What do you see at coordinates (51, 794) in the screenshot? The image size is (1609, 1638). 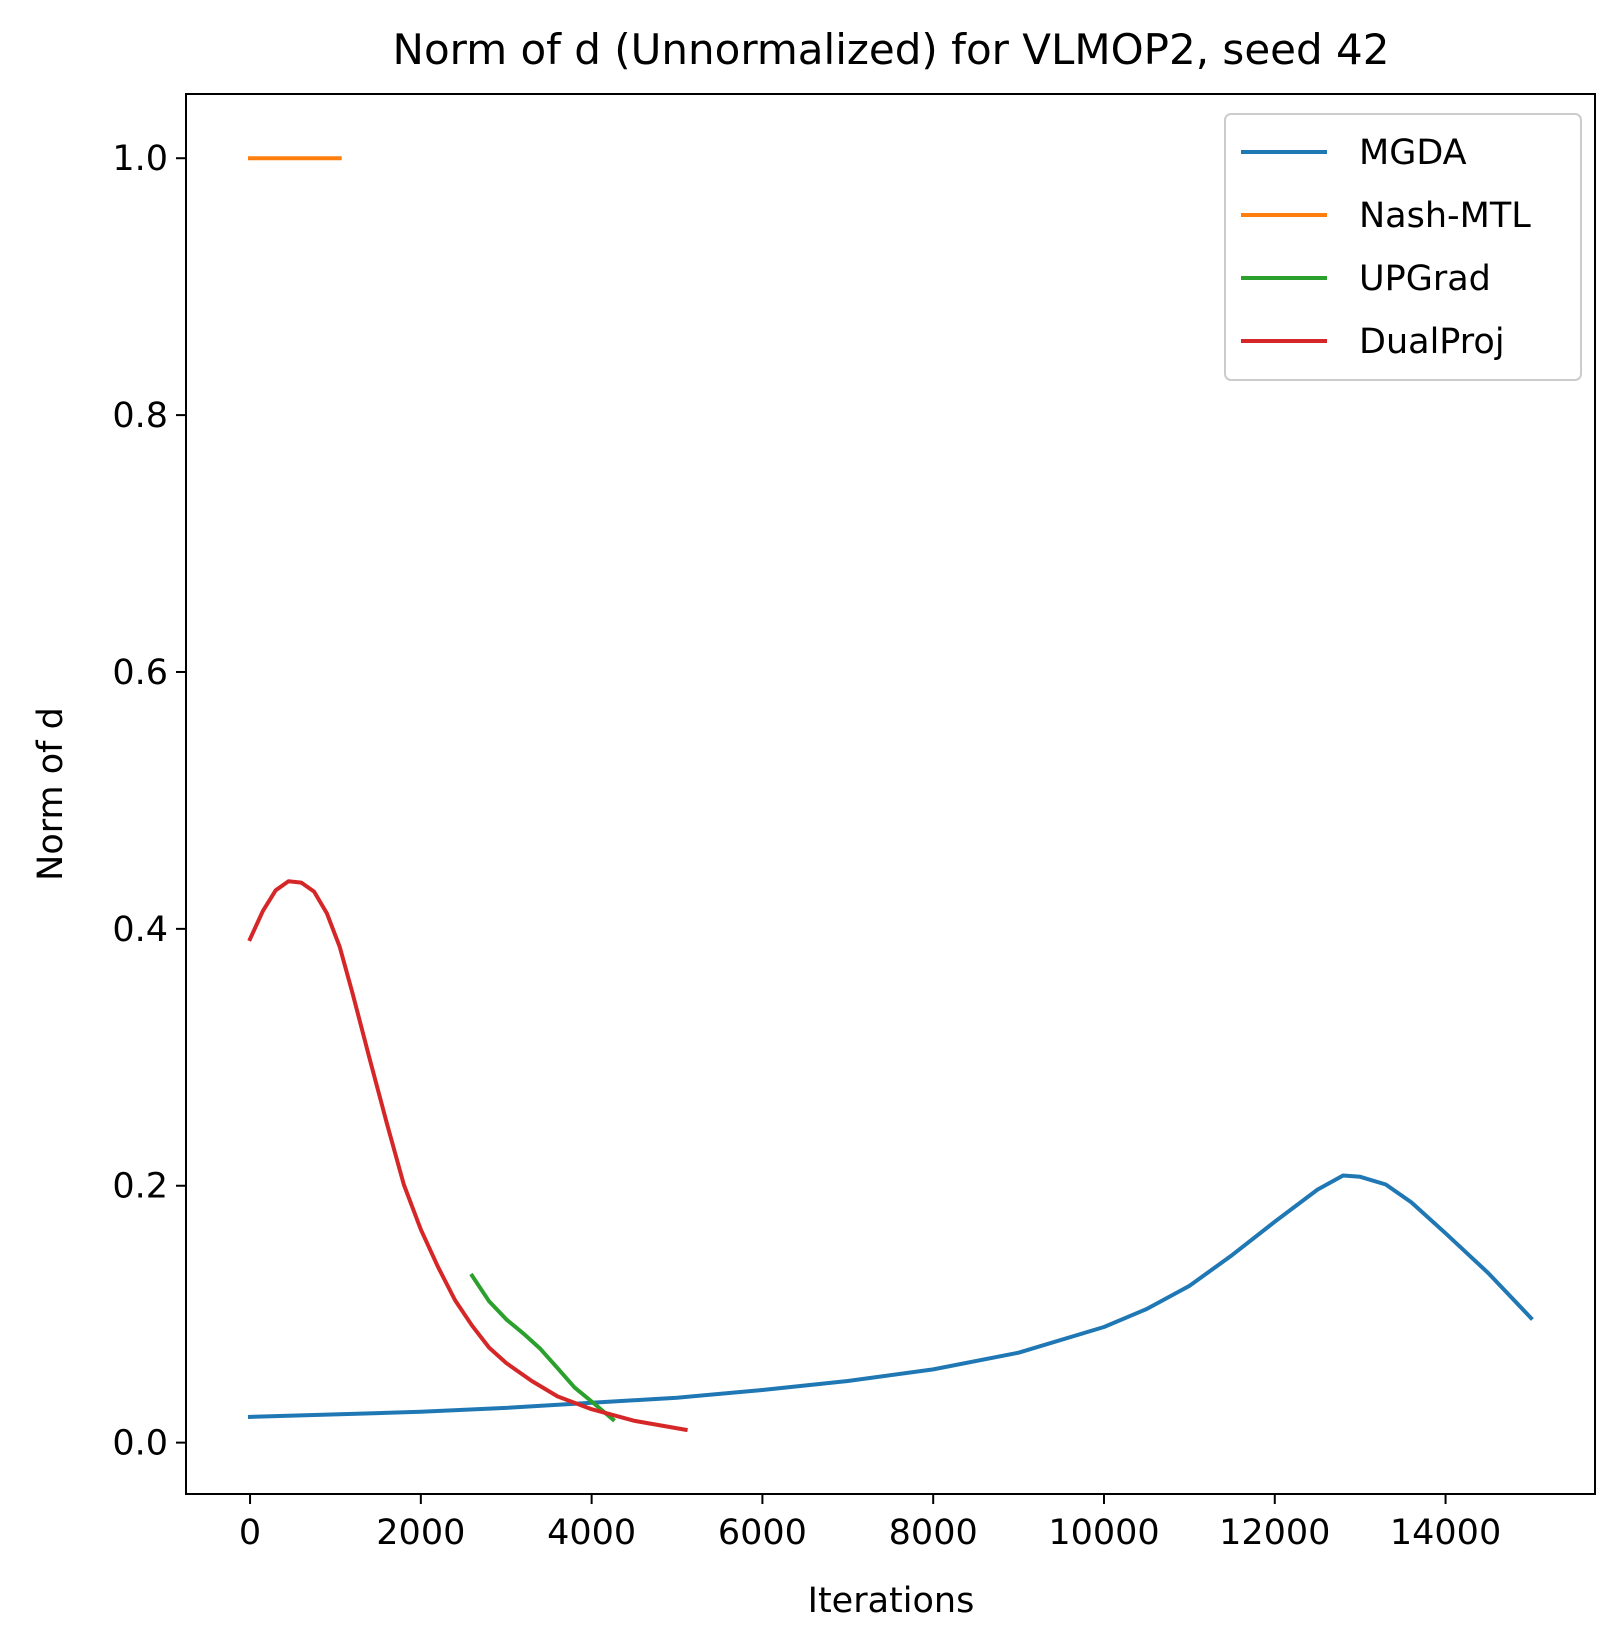 I see `y-axis-label: Norm of d` at bounding box center [51, 794].